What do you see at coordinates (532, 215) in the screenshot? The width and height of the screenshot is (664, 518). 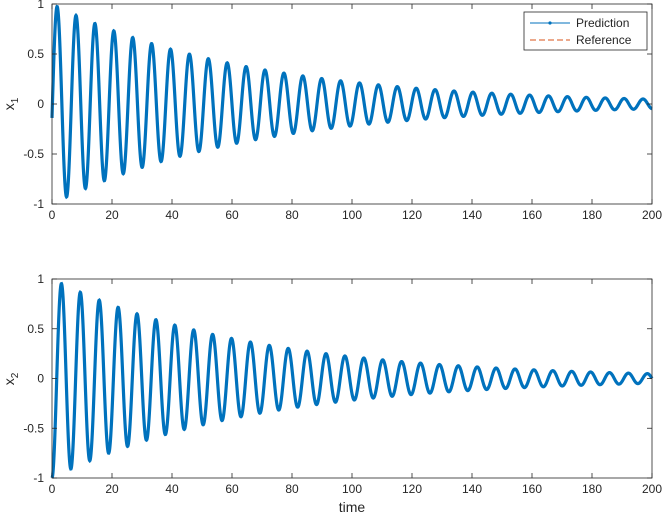 I see `x1-xtick-label: 160` at bounding box center [532, 215].